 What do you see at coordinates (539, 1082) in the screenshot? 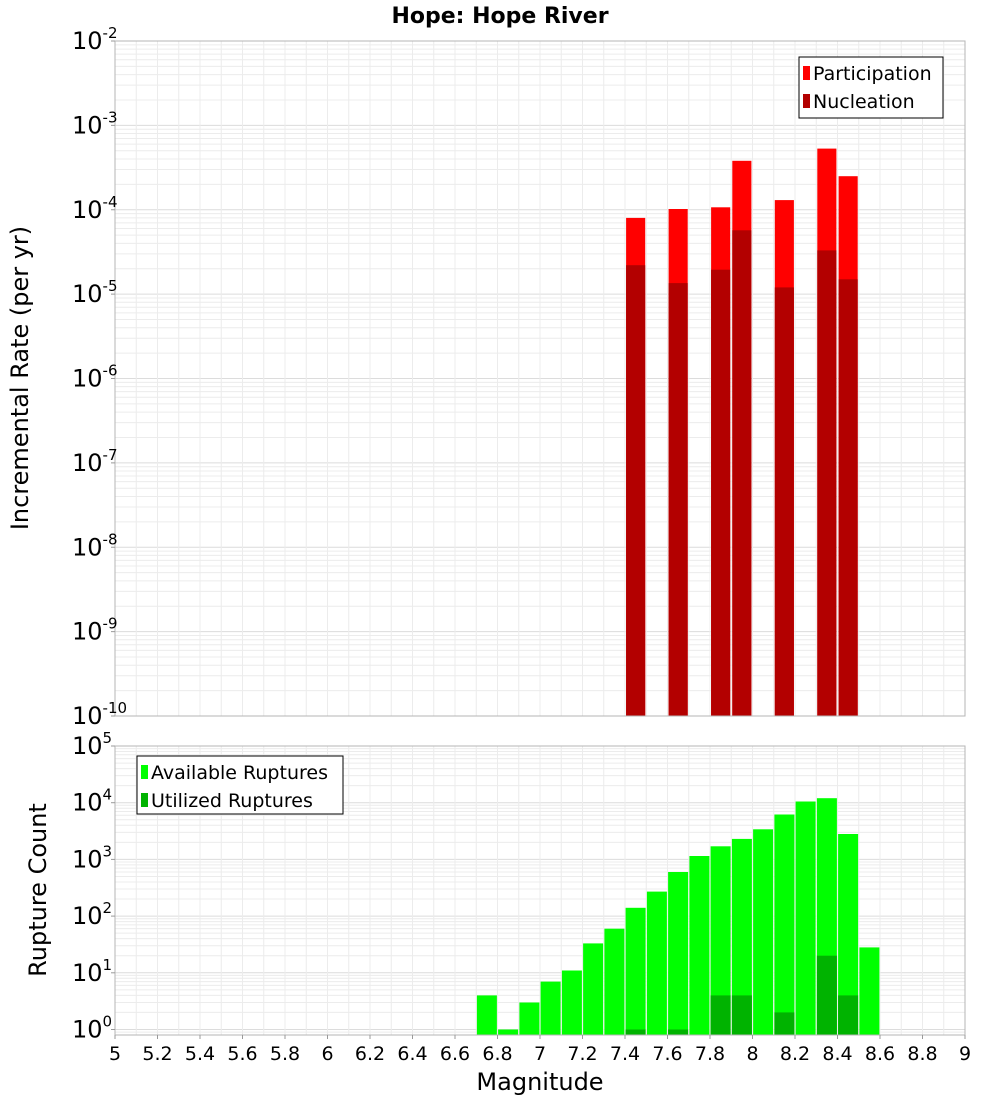
I see `x-axis-label: Magnitude` at bounding box center [539, 1082].